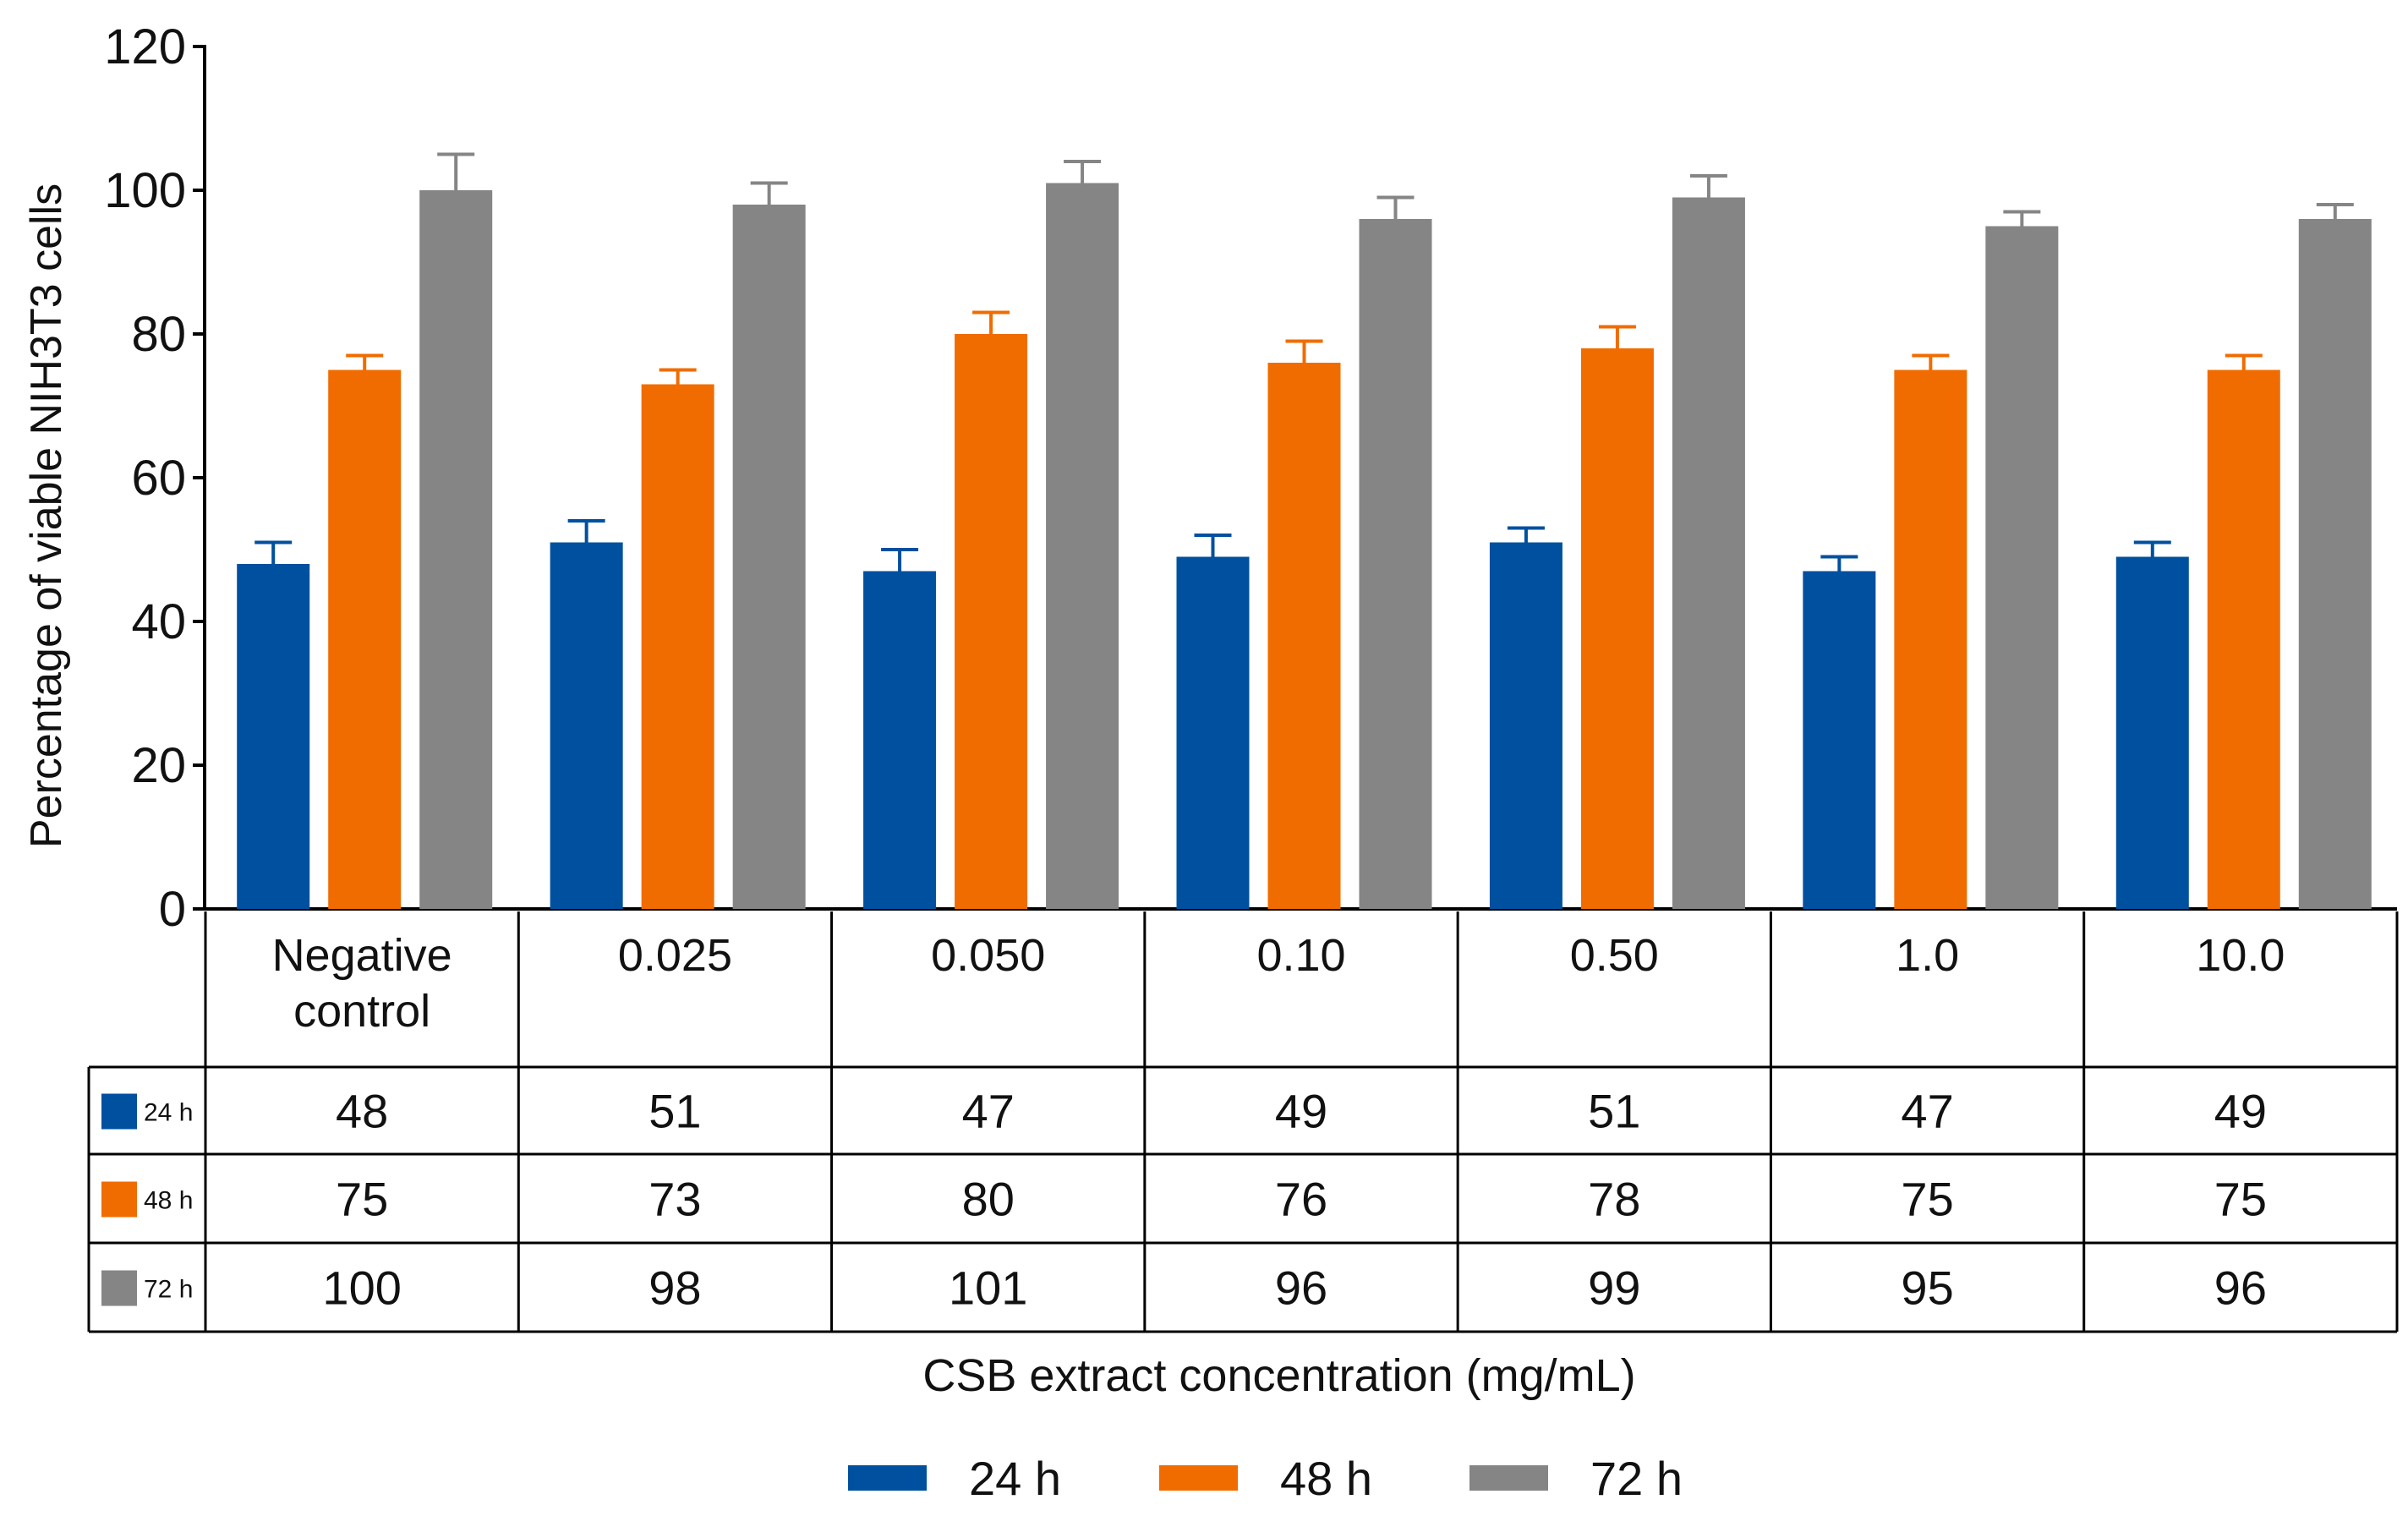  Describe the element at coordinates (168, 1113) in the screenshot. I see `table-row-label: 24 h` at that location.